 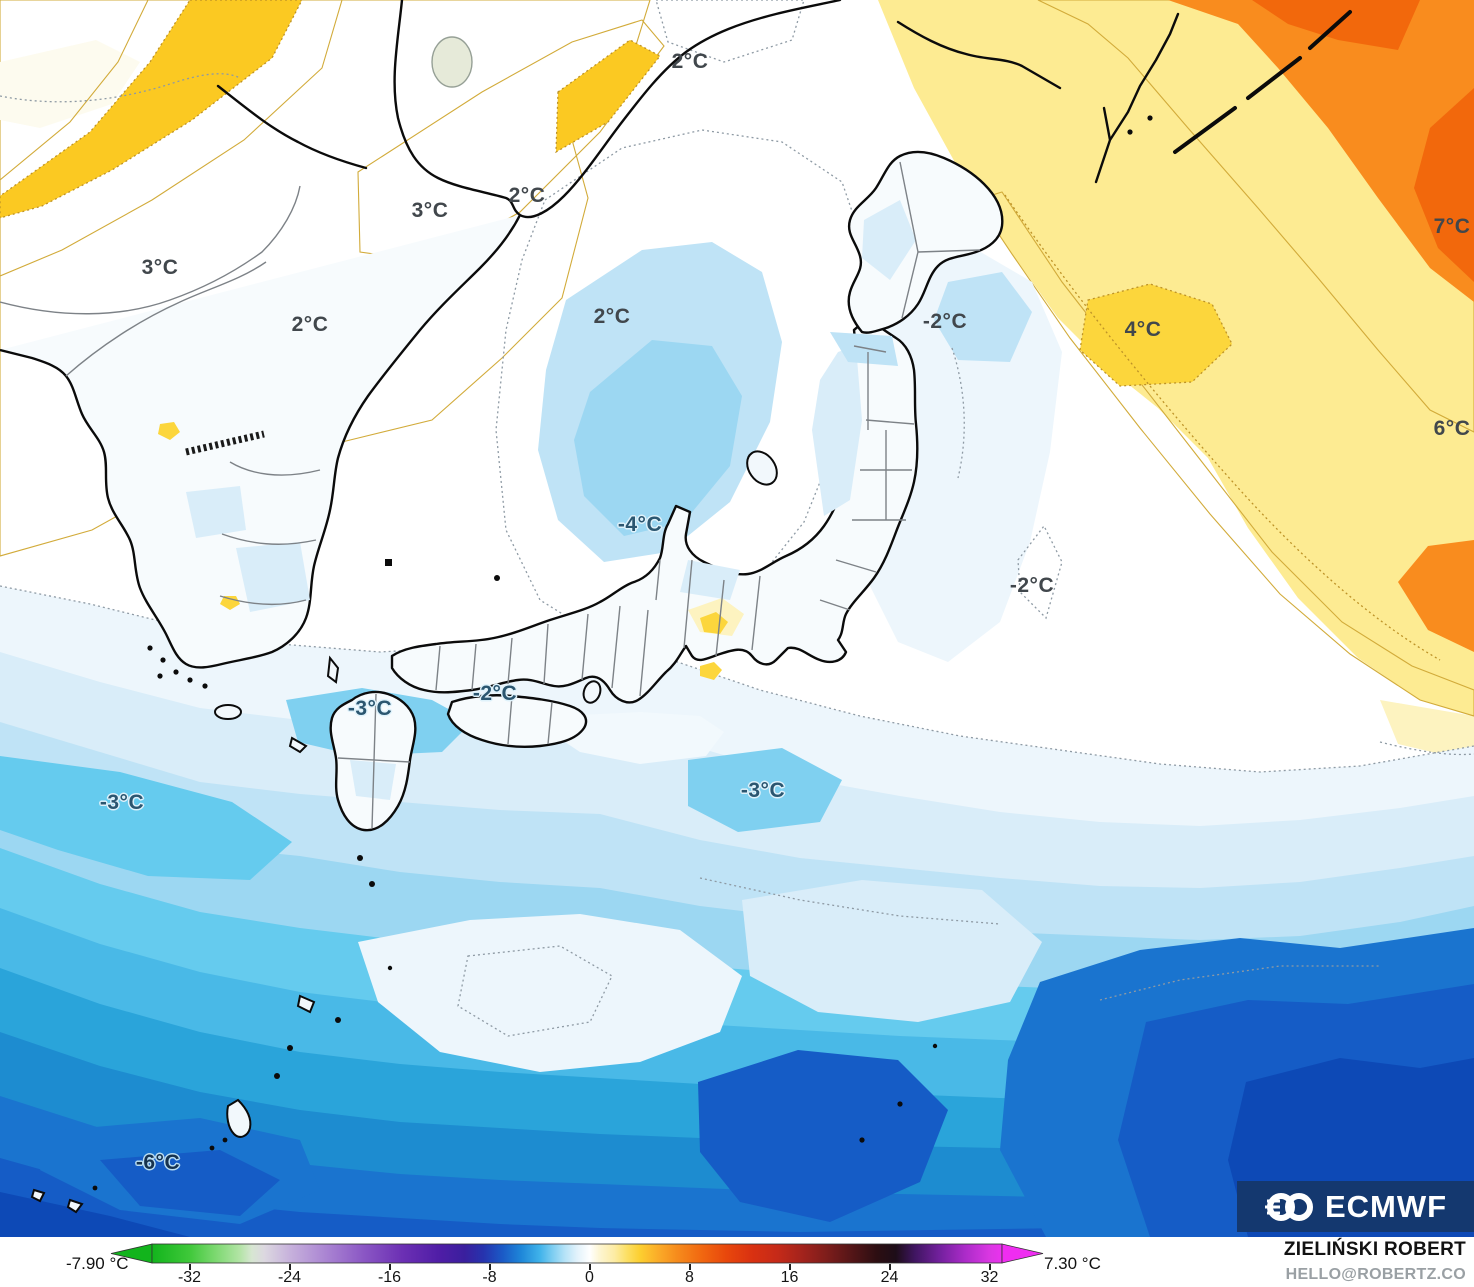 I want to click on colorbar-gradient, so click(x=577, y=1253).